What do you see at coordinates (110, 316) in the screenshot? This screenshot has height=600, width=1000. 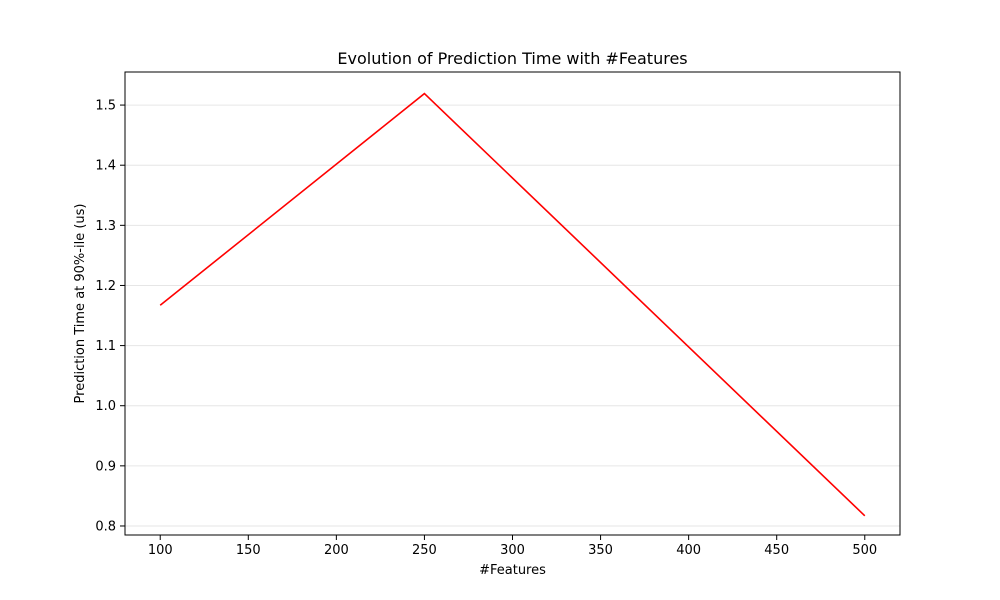 I see `y-axis: 0.8 0.9 1.0 1.1 1.2 1.3 1.4 1.5` at bounding box center [110, 316].